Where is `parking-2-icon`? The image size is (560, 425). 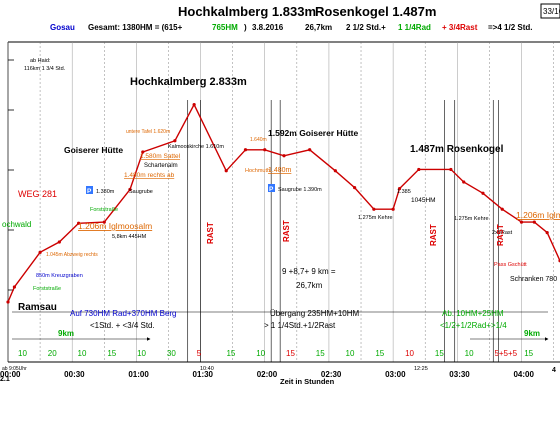 parking-2-icon is located at coordinates (271, 188).